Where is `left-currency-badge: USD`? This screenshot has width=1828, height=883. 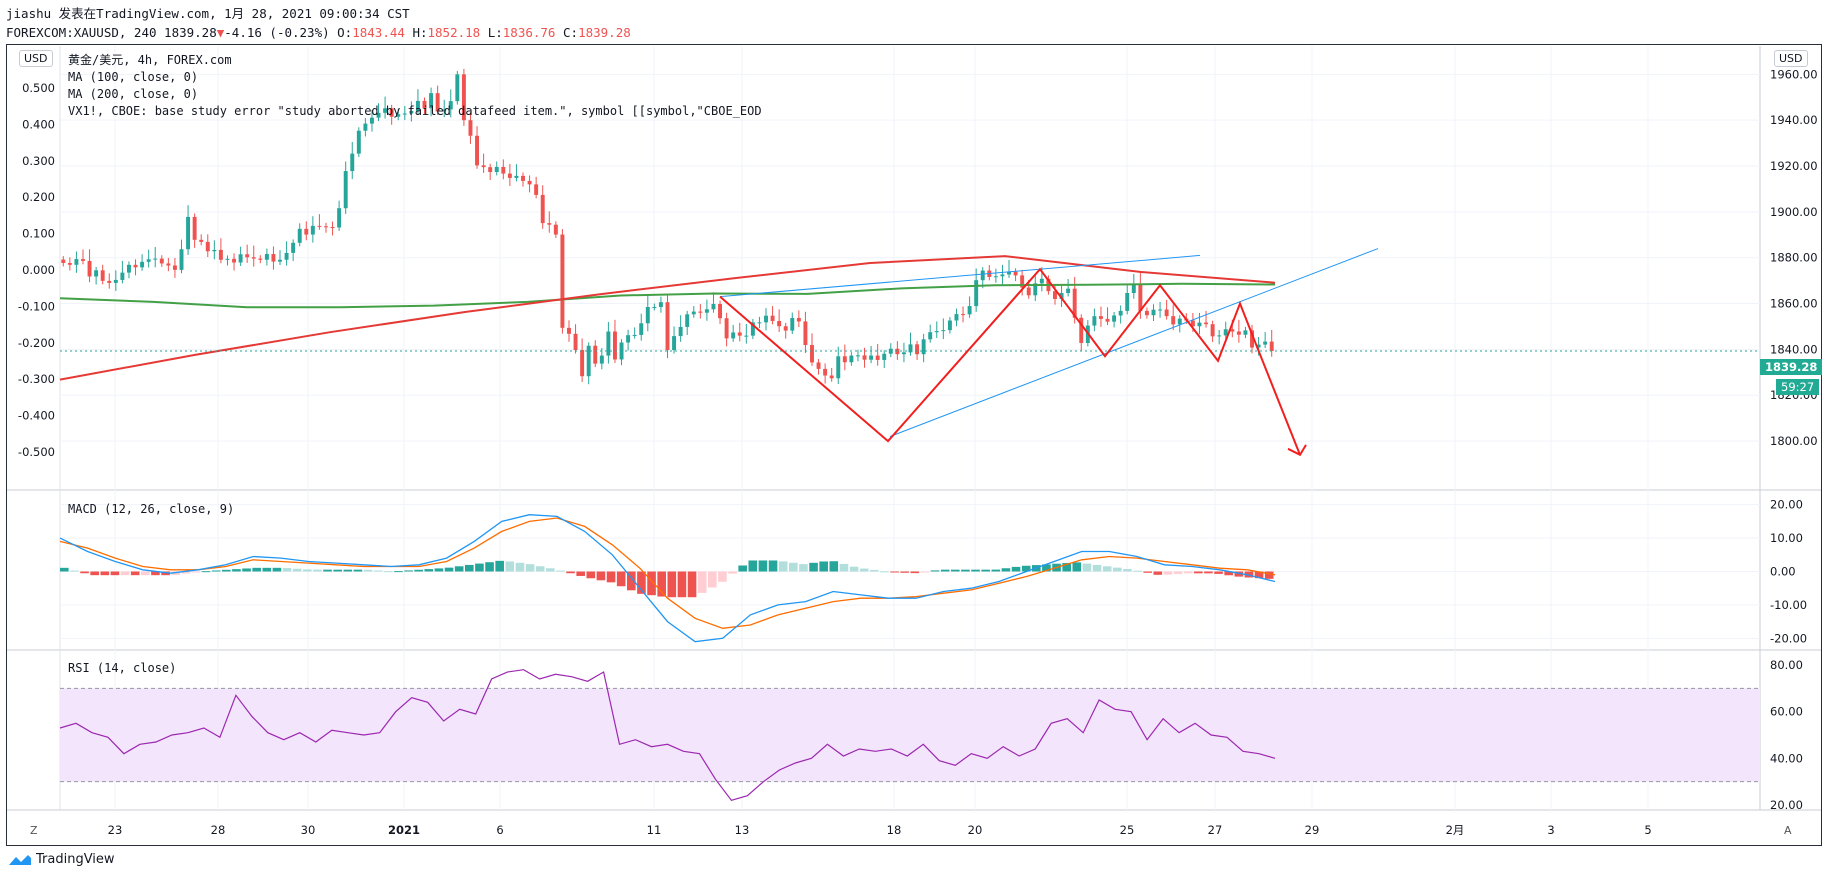
left-currency-badge: USD is located at coordinates (36, 58).